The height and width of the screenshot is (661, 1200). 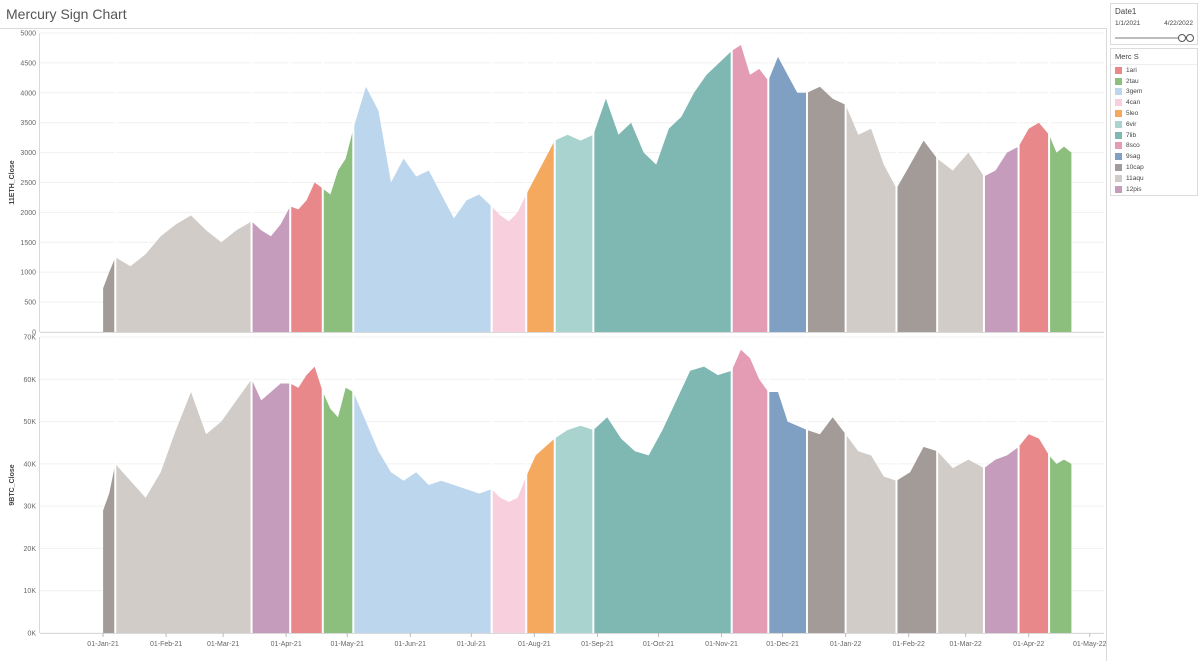 I want to click on y-tick-label: 20K, so click(x=30, y=549).